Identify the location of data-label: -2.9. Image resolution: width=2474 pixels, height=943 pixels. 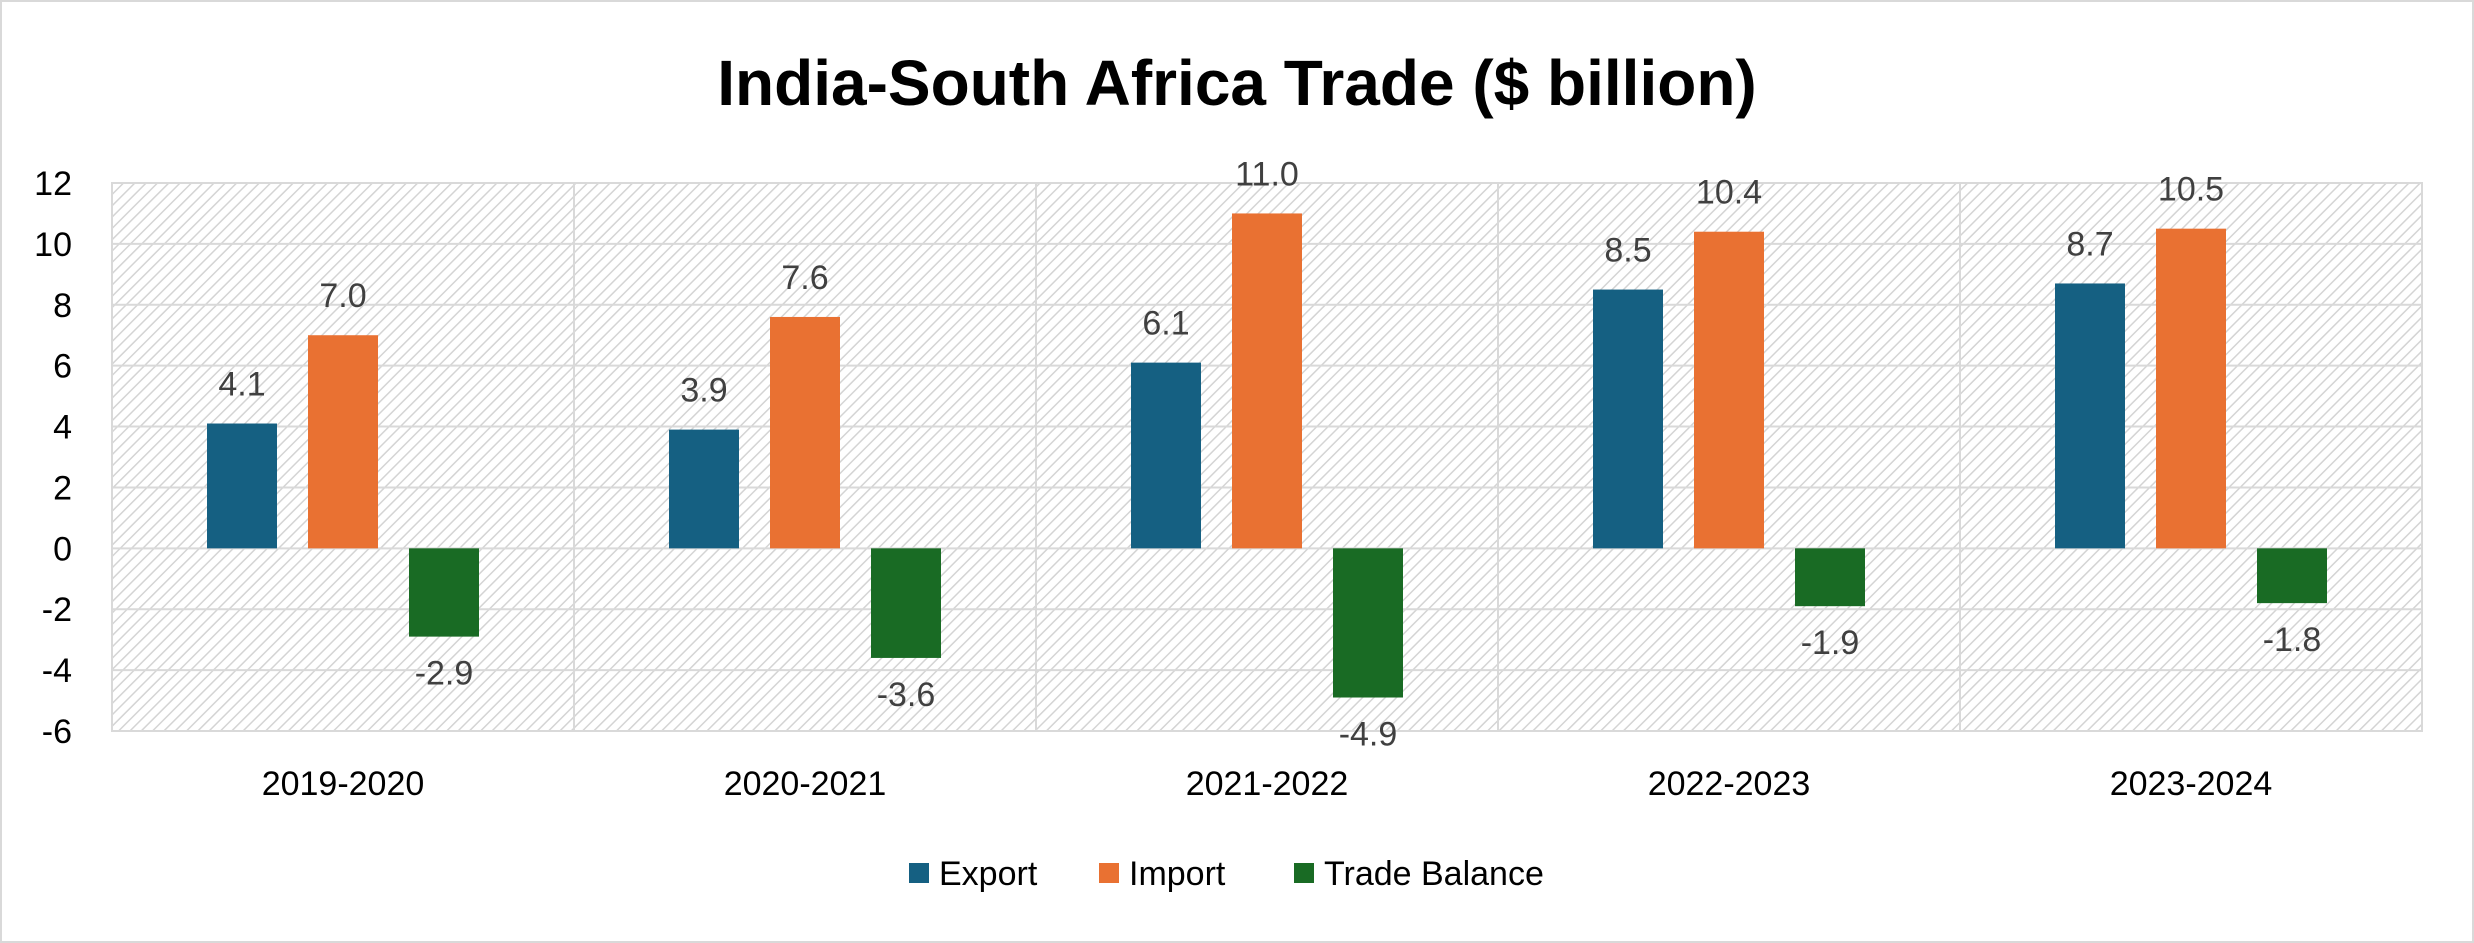
(444, 674).